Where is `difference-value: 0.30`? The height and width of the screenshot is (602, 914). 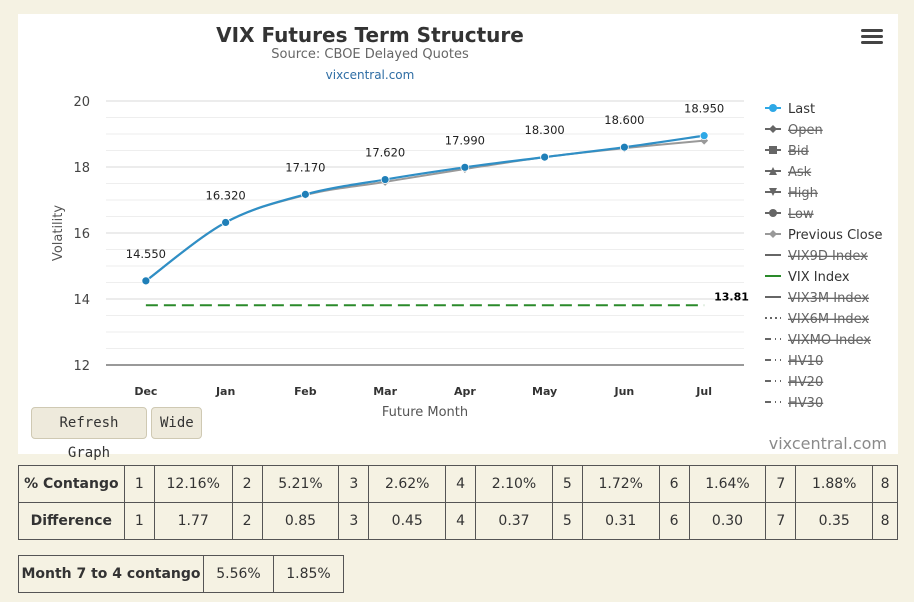
difference-value: 0.30 is located at coordinates (727, 521).